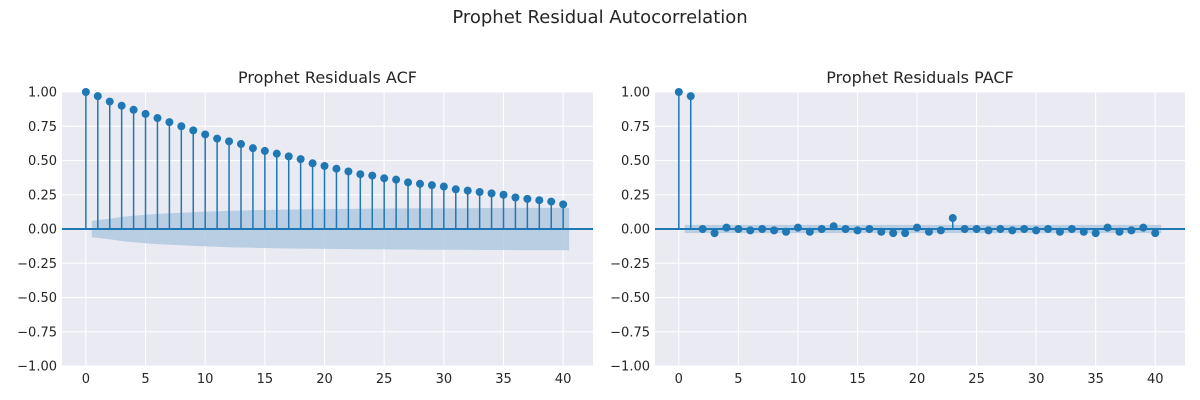 The height and width of the screenshot is (400, 1200). Describe the element at coordinates (205, 379) in the screenshot. I see `acf-x-tick-label: 10` at that location.